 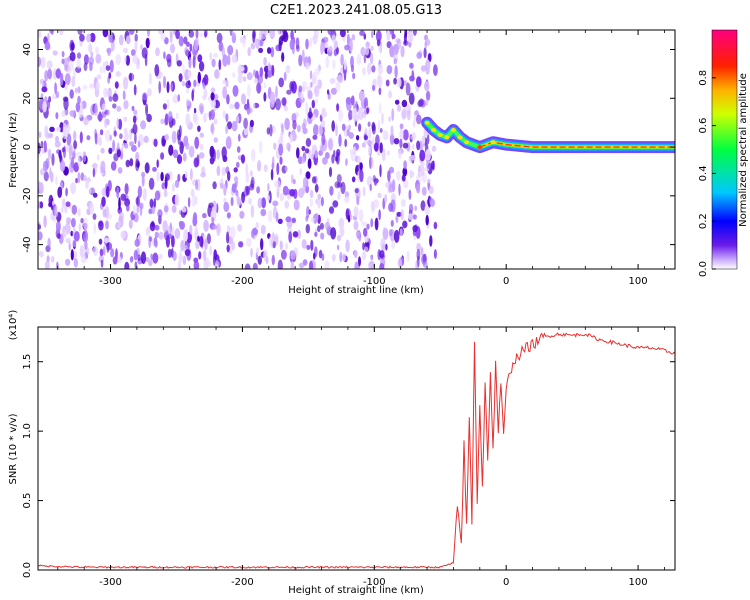 I want to click on x-tick-label: 100, so click(x=638, y=582).